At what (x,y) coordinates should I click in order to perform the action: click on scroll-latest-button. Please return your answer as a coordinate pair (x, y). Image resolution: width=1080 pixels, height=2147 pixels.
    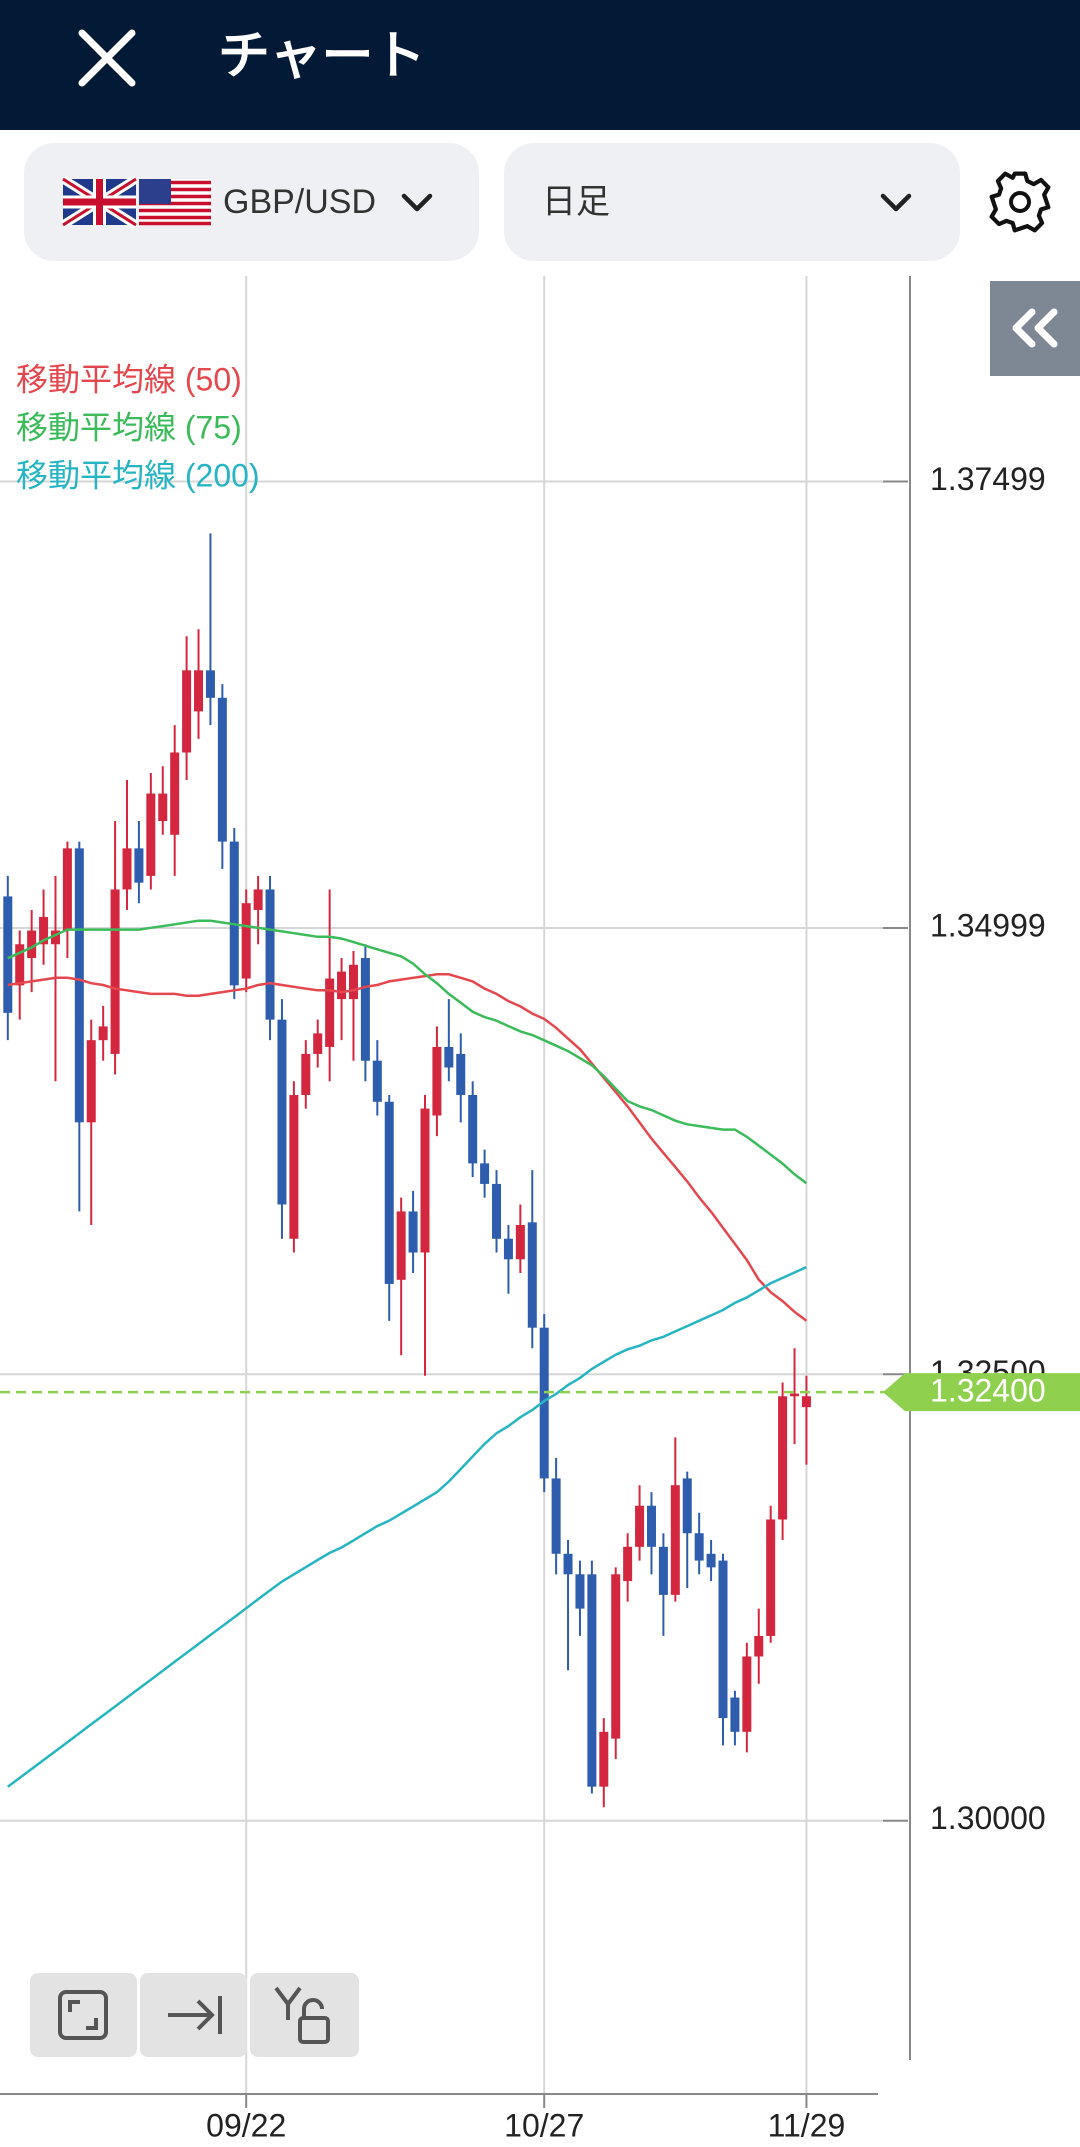
    Looking at the image, I should click on (193, 2015).